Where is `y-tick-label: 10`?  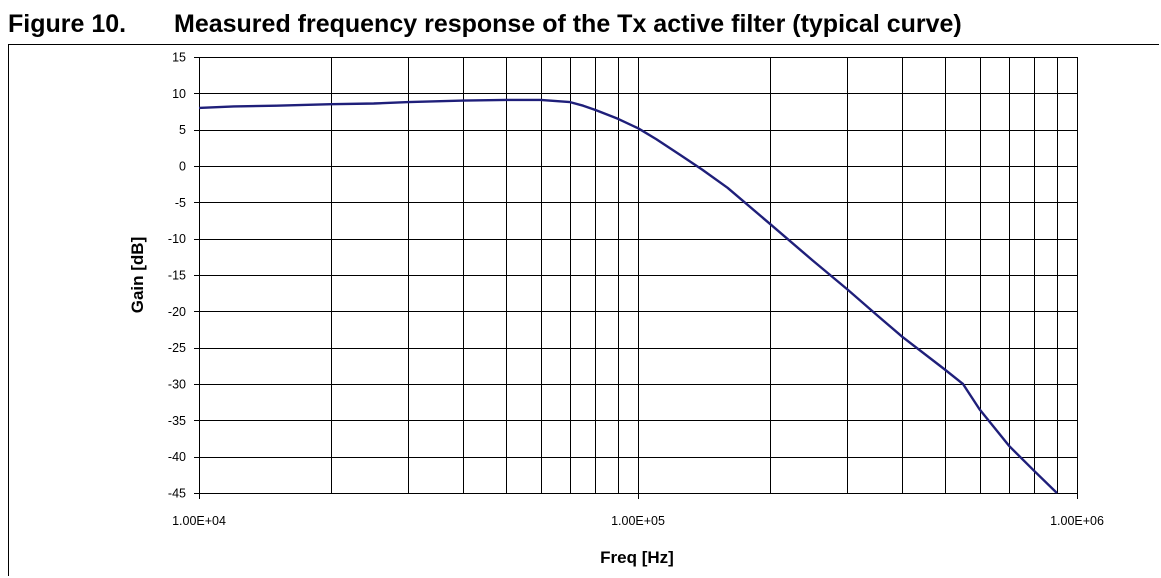
y-tick-label: 10 is located at coordinates (179, 94).